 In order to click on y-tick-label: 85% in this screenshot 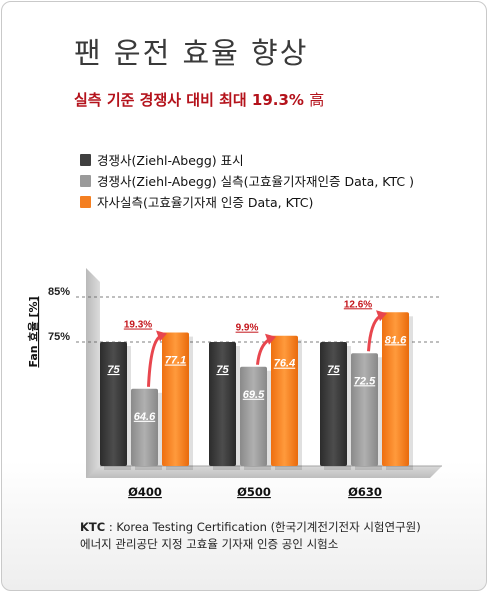, I will do `click(59, 292)`.